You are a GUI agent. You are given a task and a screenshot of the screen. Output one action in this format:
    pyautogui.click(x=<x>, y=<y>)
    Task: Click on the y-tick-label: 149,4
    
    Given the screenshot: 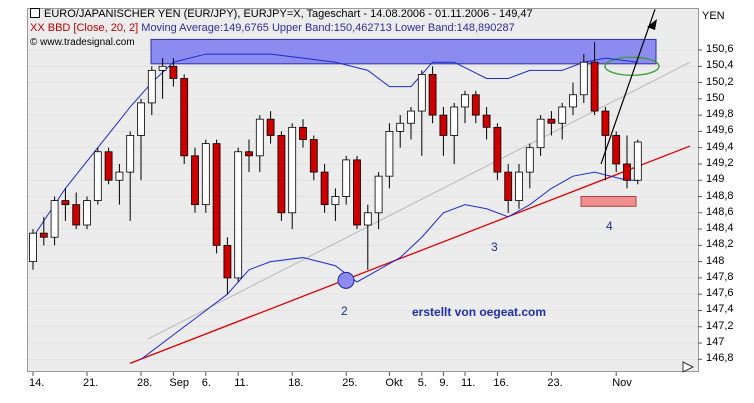 What is the action you would take?
    pyautogui.click(x=720, y=146)
    